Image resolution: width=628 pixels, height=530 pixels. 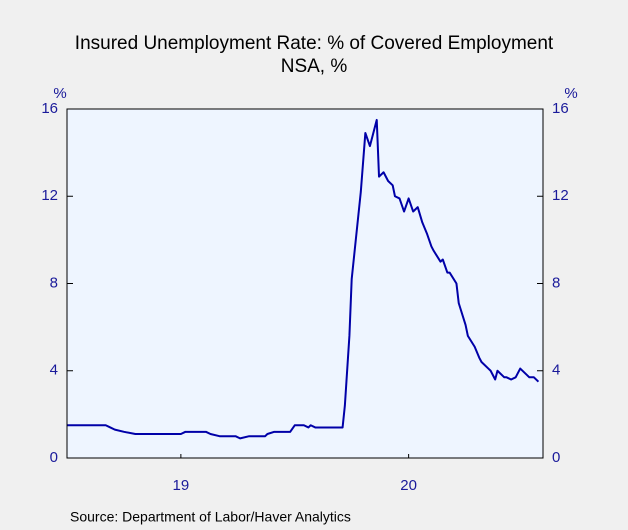 What do you see at coordinates (54, 282) in the screenshot?
I see `y-tick-label: 8` at bounding box center [54, 282].